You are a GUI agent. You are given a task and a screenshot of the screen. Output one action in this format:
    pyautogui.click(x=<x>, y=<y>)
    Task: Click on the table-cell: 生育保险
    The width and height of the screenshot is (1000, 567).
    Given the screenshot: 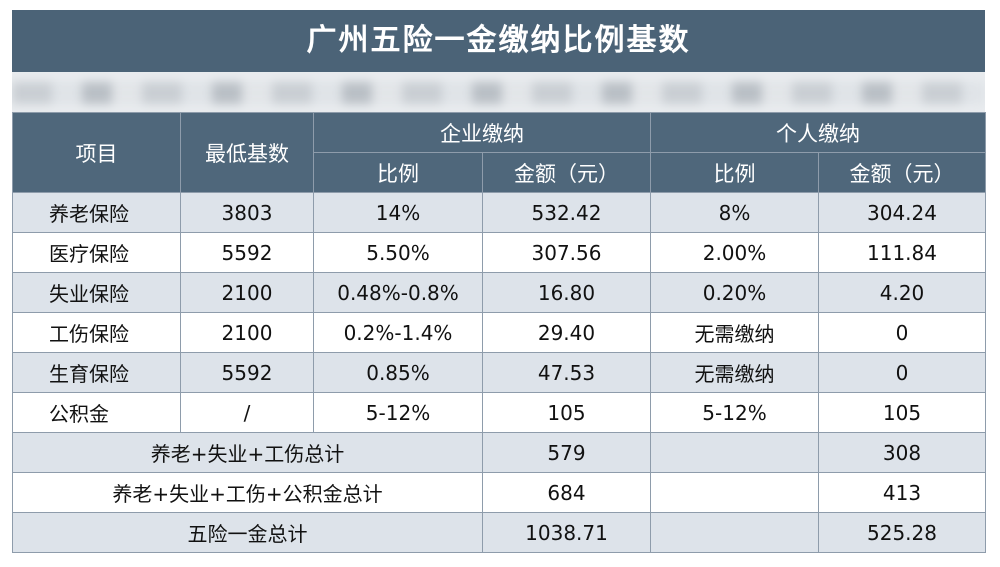 What is the action you would take?
    pyautogui.click(x=96, y=372)
    